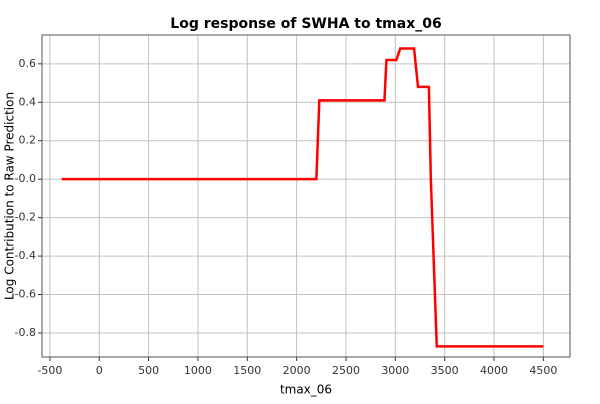 The width and height of the screenshot is (600, 404). Describe the element at coordinates (494, 370) in the screenshot. I see `x-tick-label: 4000` at that location.